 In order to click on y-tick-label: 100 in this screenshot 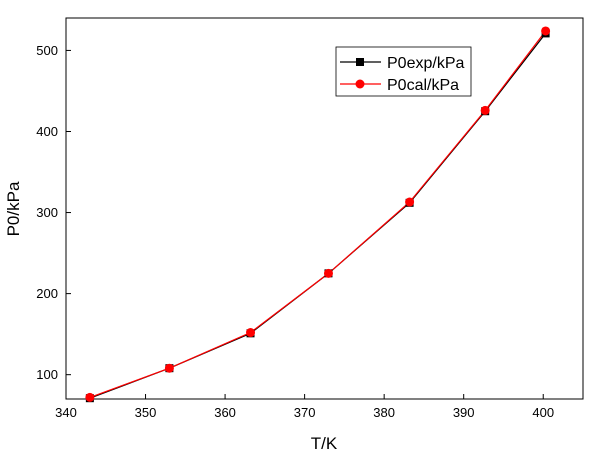, I will do `click(47, 374)`.